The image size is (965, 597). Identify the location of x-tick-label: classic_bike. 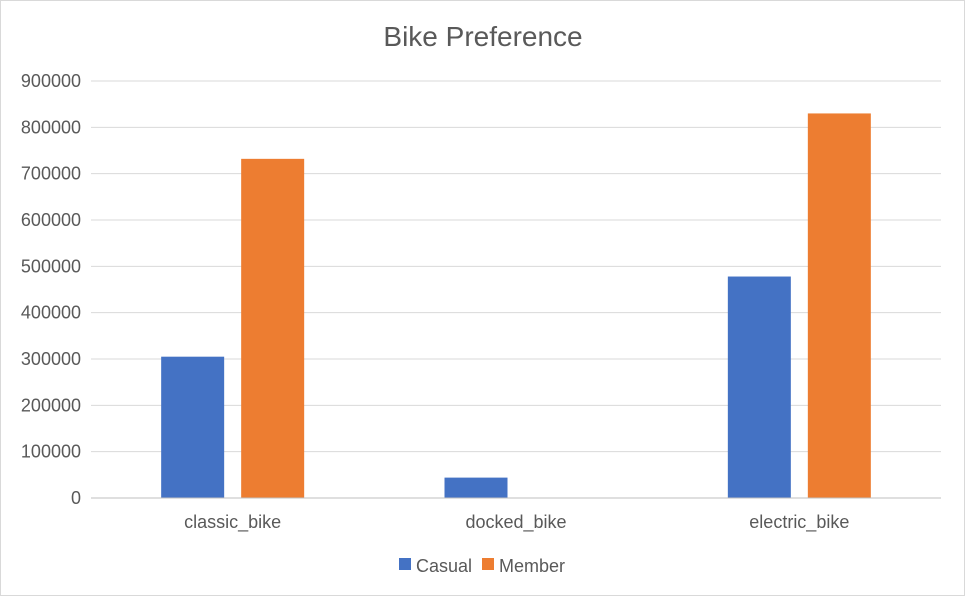
(232, 522).